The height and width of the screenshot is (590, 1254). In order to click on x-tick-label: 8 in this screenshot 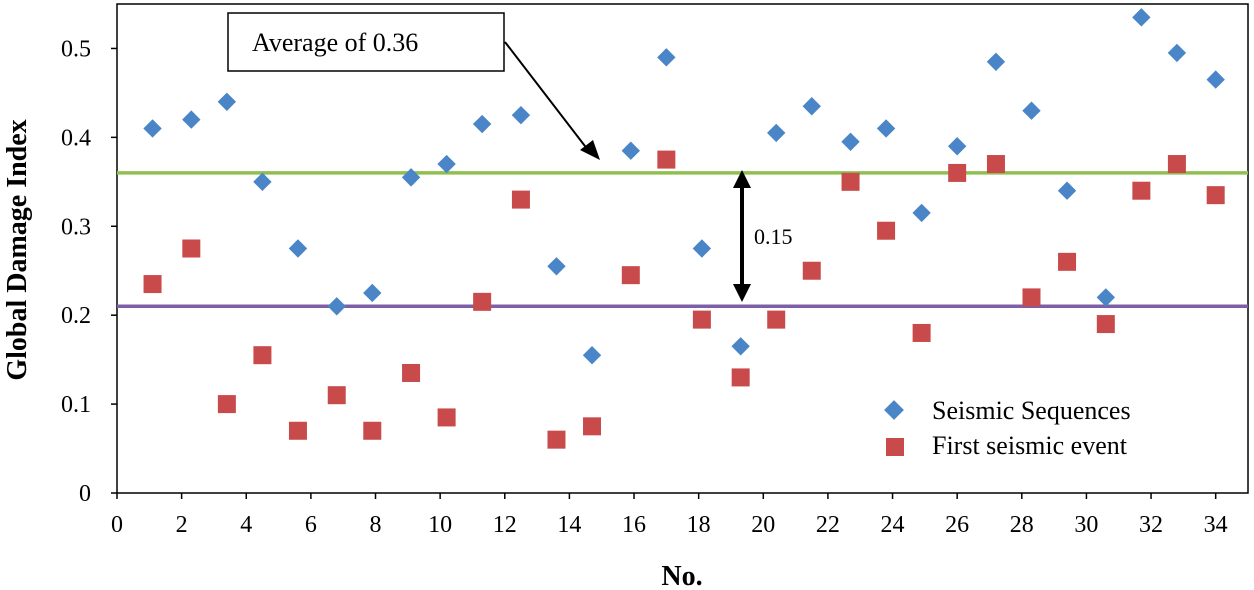, I will do `click(376, 525)`.